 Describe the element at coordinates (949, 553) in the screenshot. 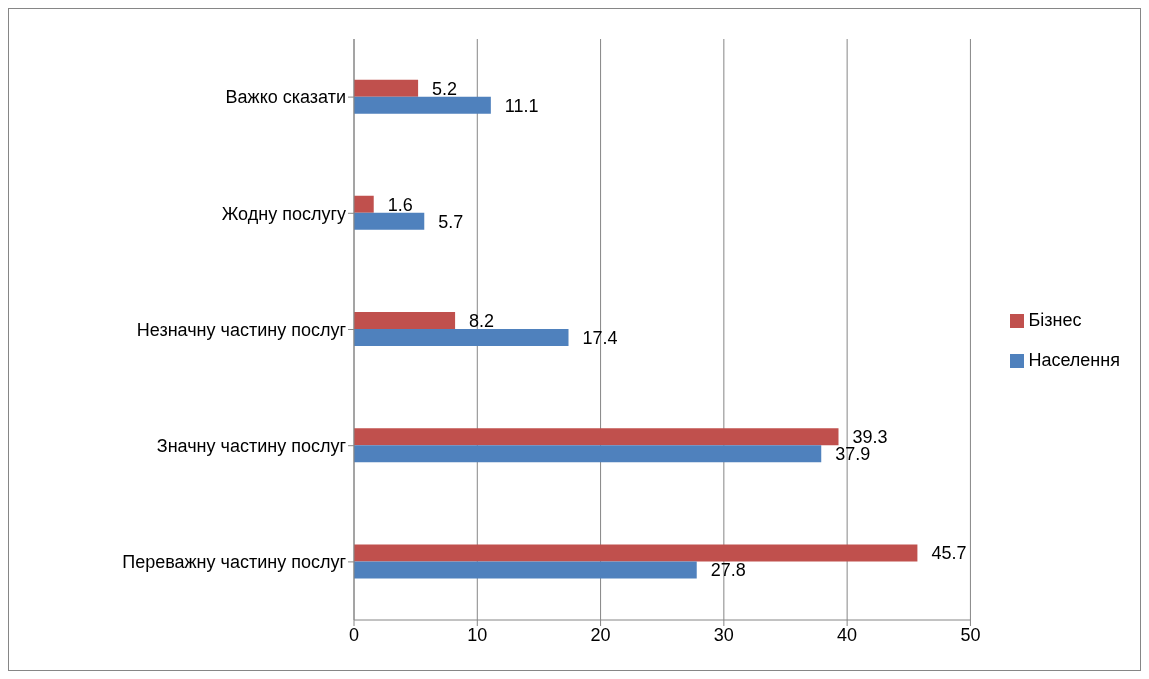

I see `data-label: 45.7` at that location.